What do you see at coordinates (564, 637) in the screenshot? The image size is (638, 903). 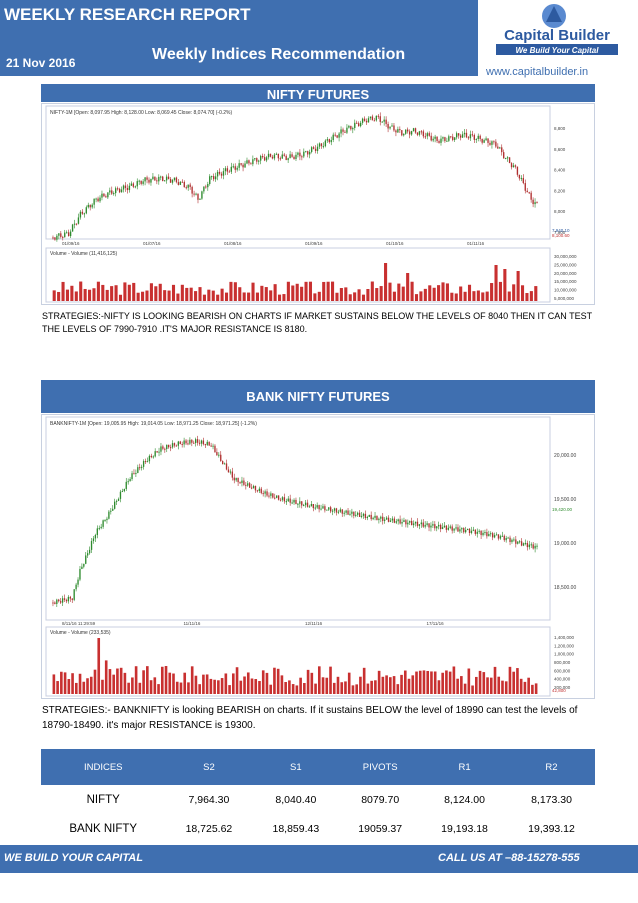 I see `axis-tick-label: 1,400,000` at bounding box center [564, 637].